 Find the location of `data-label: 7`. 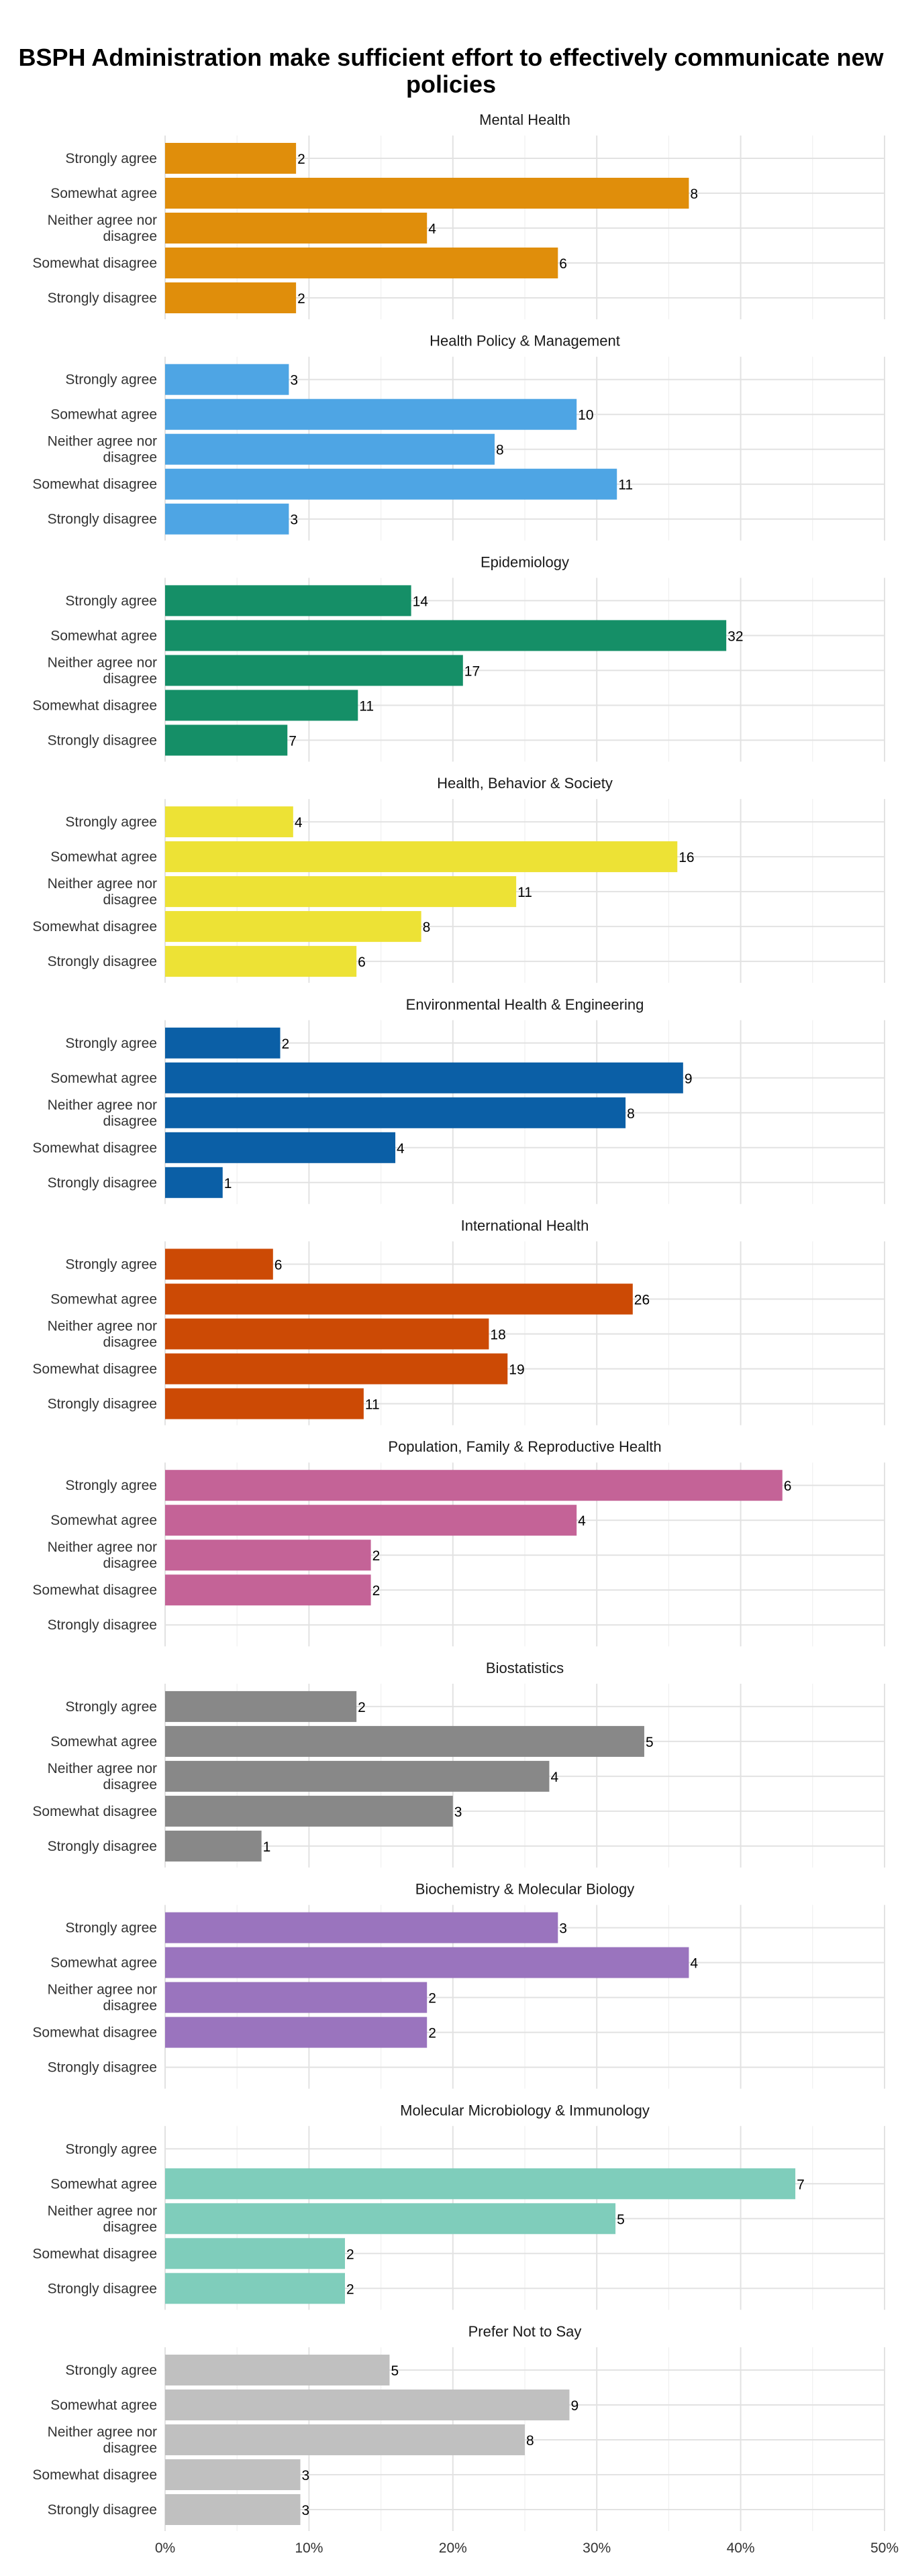

data-label: 7 is located at coordinates (801, 2184).